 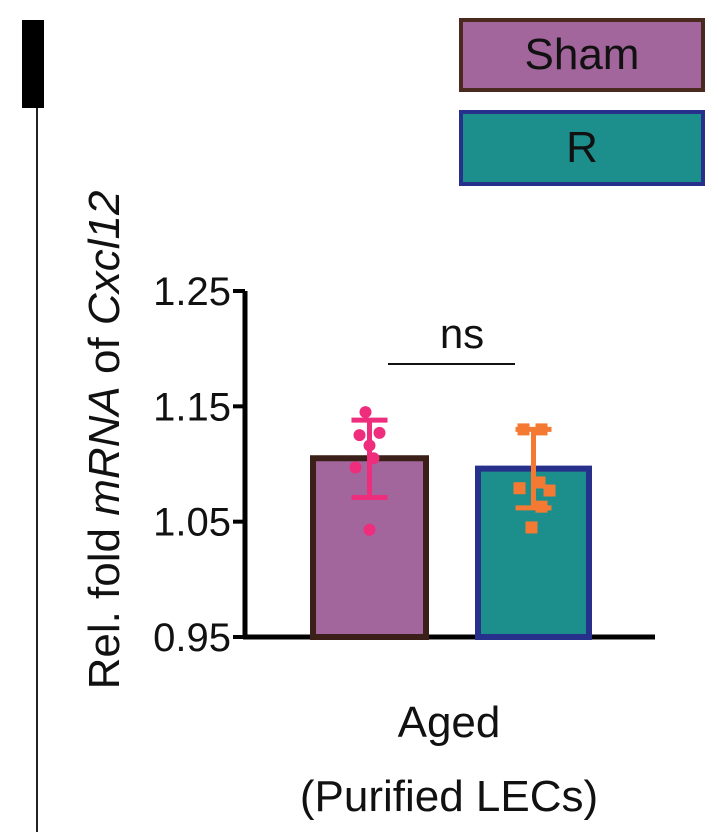 What do you see at coordinates (192, 638) in the screenshot?
I see `y-tick-label-0: 0.95` at bounding box center [192, 638].